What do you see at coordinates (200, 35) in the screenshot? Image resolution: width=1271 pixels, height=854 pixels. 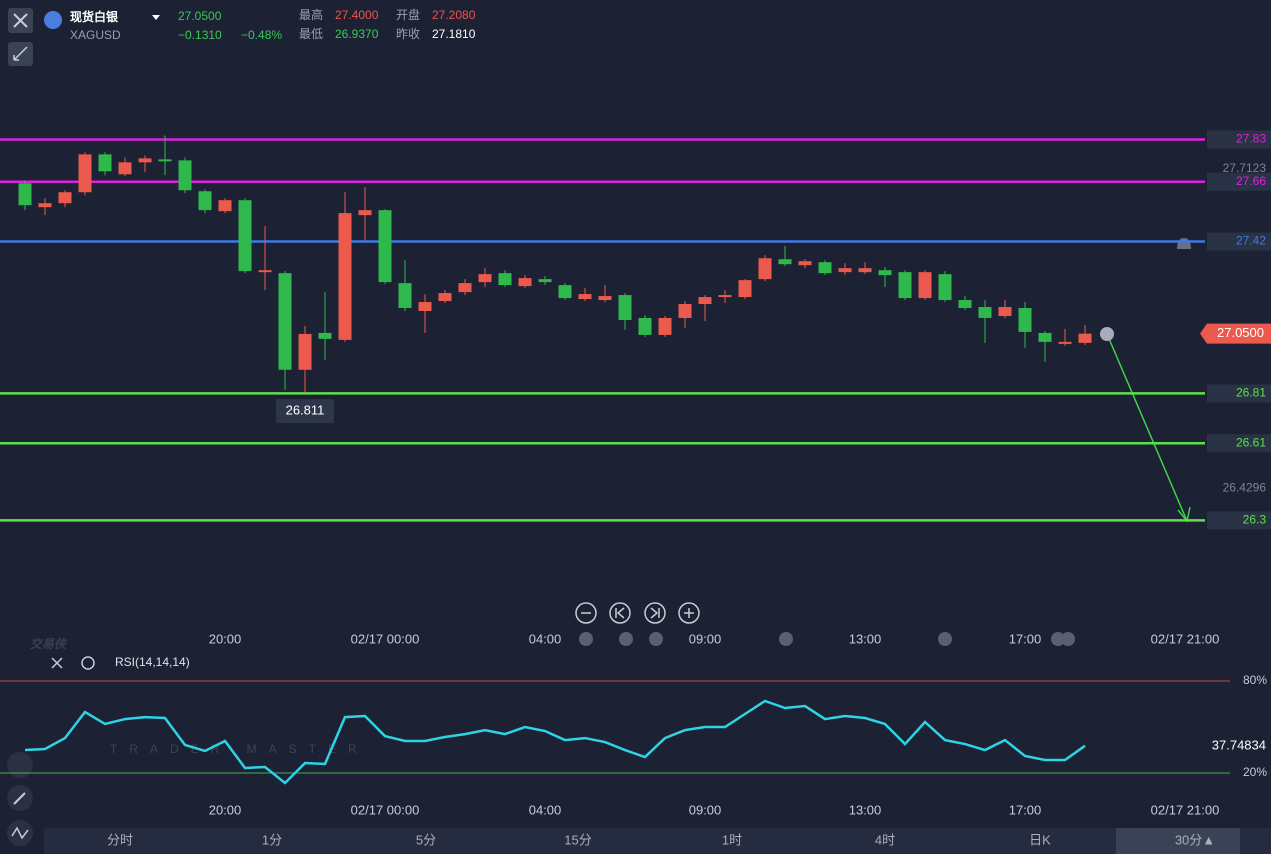 I see `change: −0.1310` at bounding box center [200, 35].